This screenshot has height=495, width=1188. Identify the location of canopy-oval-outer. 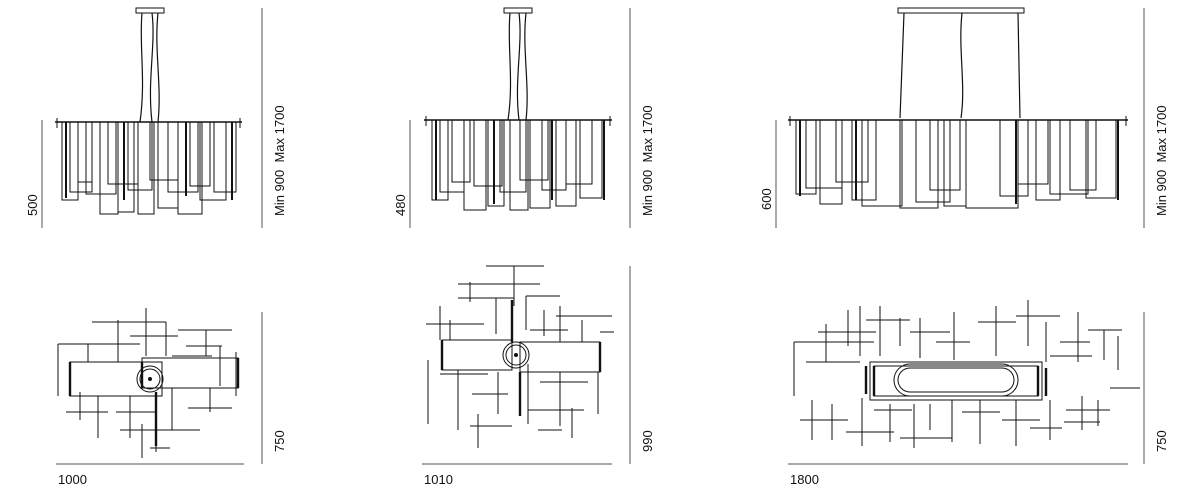
(956, 380).